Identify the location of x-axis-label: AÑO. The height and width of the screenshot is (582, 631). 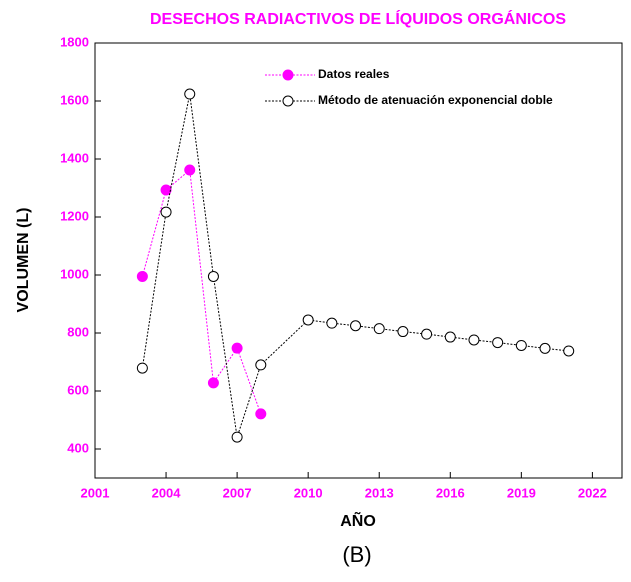
(358, 520).